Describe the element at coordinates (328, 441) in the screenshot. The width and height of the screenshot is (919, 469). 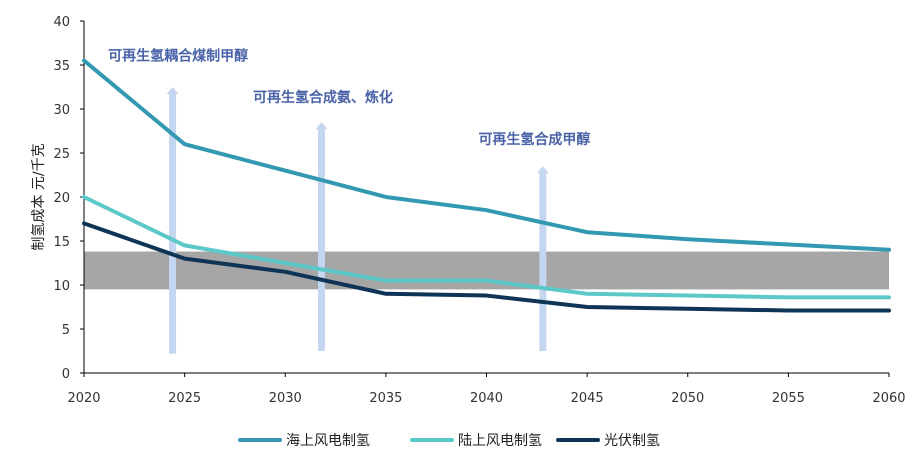
I see `legend-label: 海上风电制氢` at that location.